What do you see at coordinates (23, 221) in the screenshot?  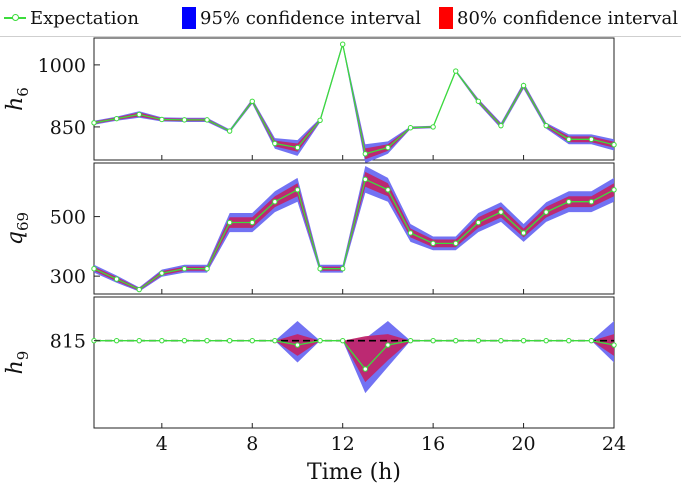 I see `y-axis-label-subscript: 69` at bounding box center [23, 221].